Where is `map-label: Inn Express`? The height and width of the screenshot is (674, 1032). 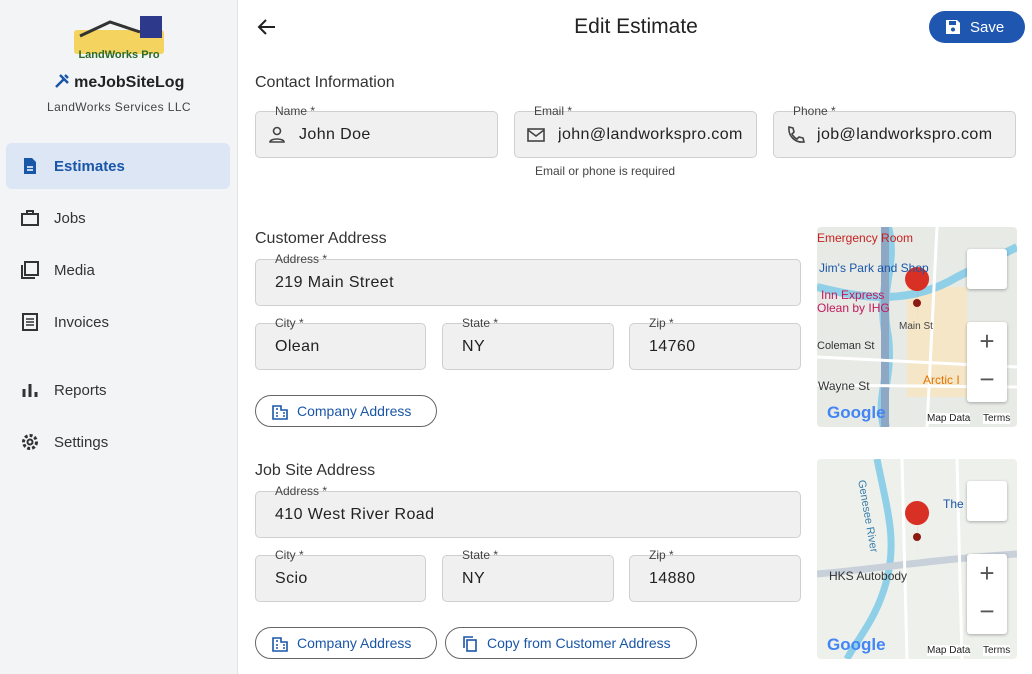
map-label: Inn Express is located at coordinates (853, 295).